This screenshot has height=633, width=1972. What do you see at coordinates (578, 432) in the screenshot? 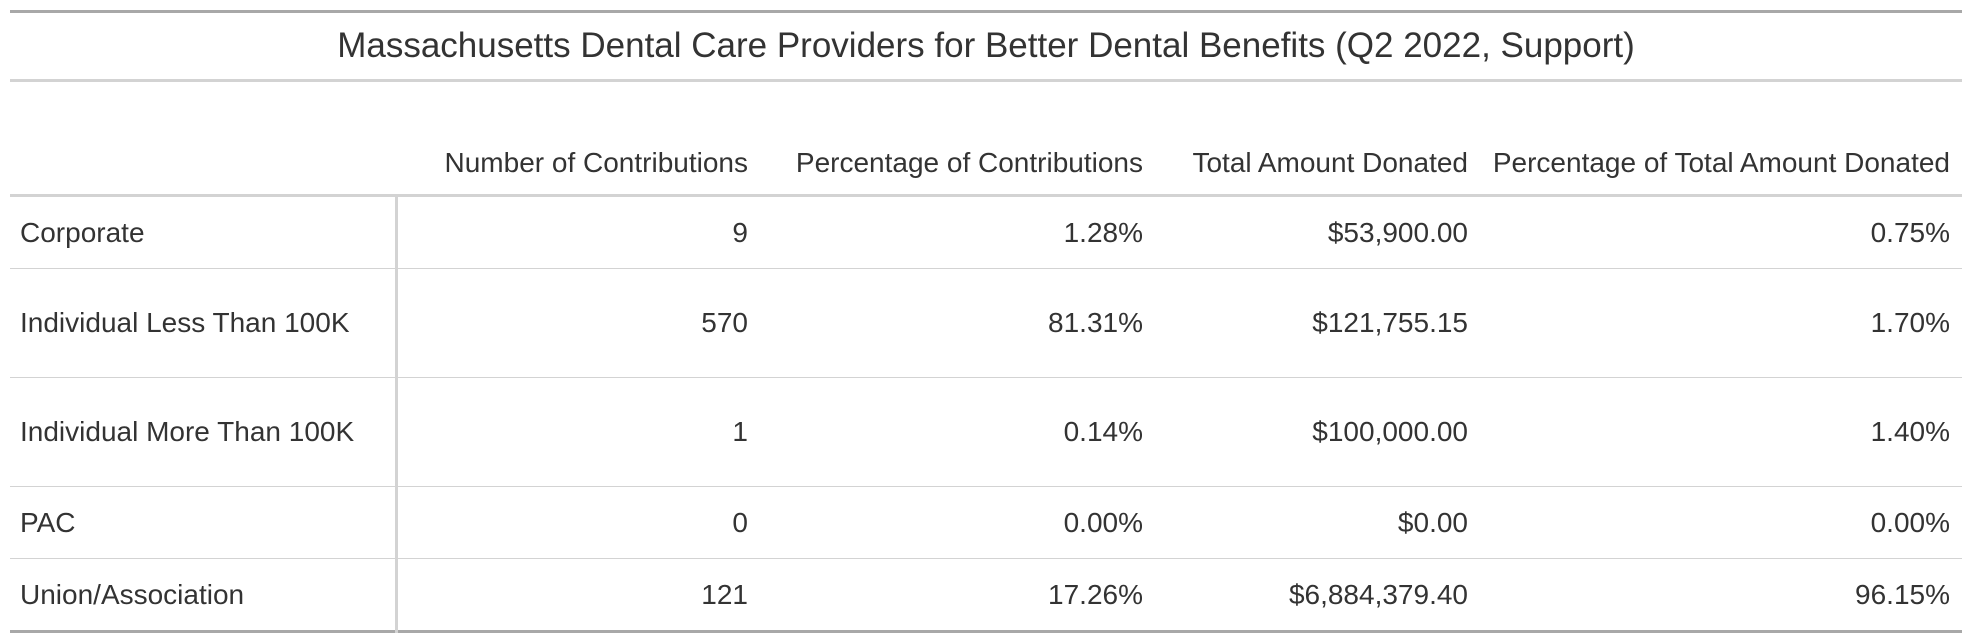
I see `cell-number-of-contributions: 1` at bounding box center [578, 432].